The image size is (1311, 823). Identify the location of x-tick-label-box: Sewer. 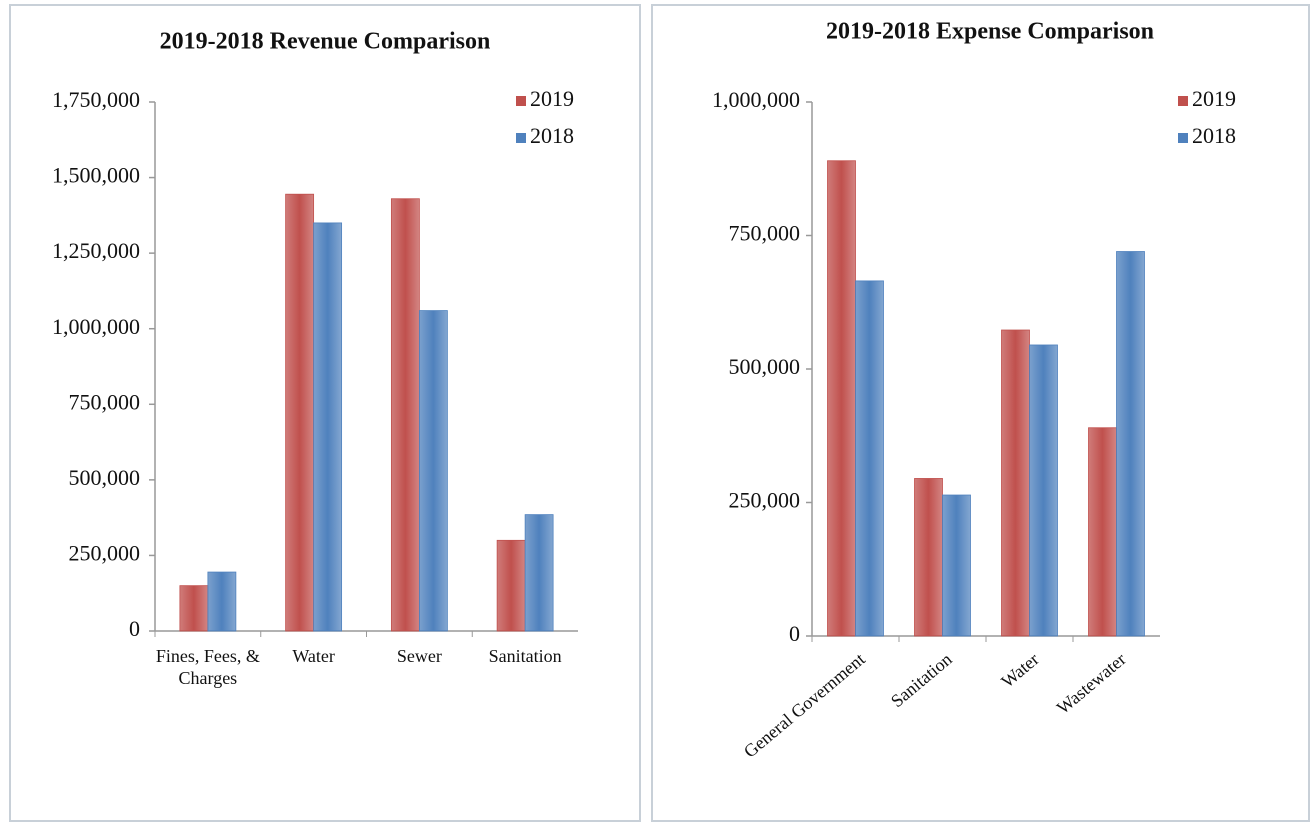
(419, 656).